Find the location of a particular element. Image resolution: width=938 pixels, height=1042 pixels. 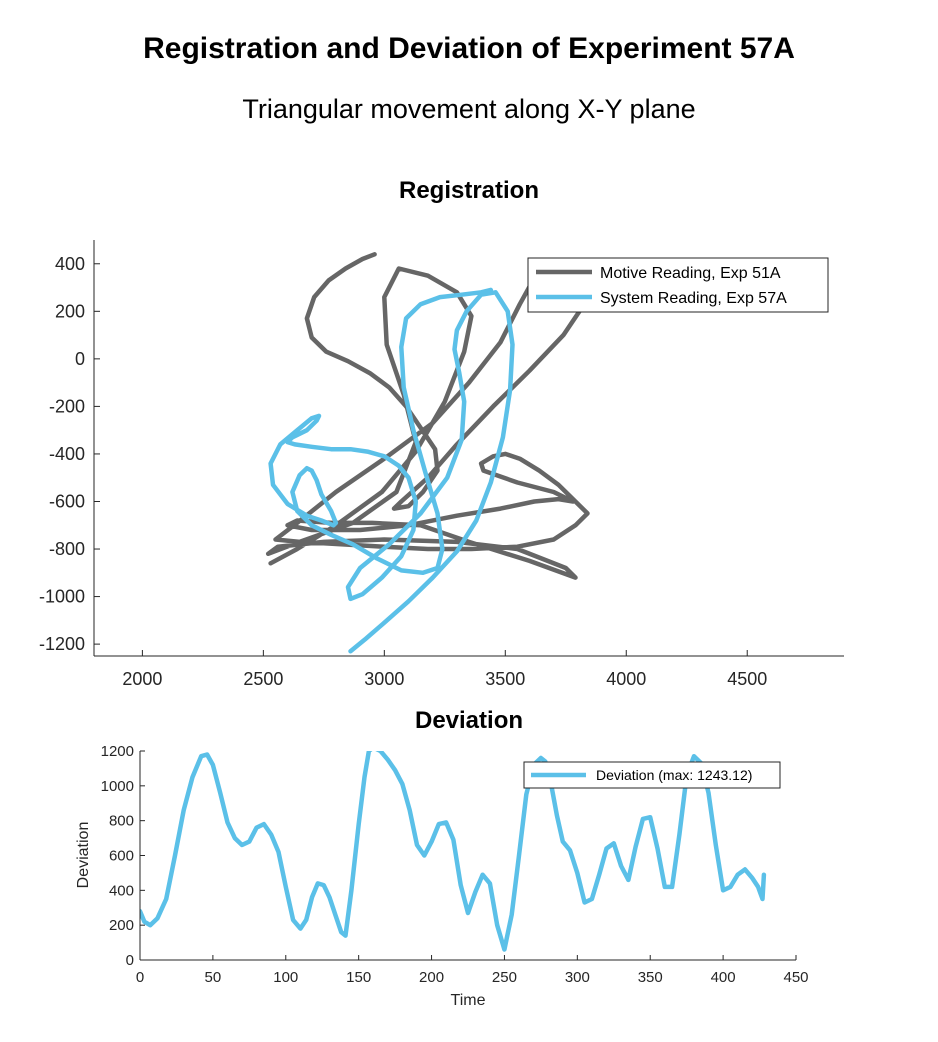

registration-y-tick-label: 0 is located at coordinates (80, 359).